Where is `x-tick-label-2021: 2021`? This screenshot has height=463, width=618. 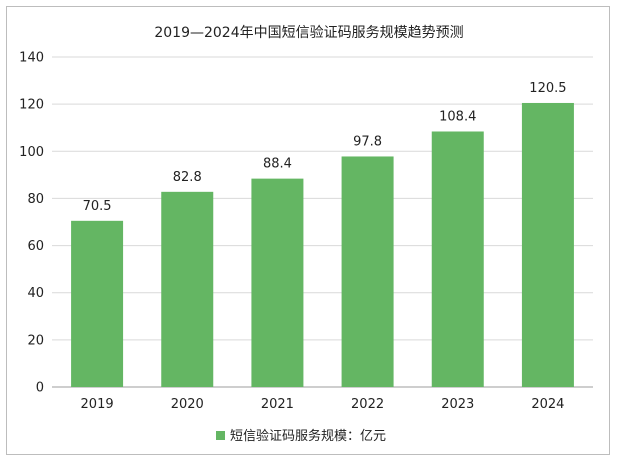 x-tick-label-2021: 2021 is located at coordinates (277, 404).